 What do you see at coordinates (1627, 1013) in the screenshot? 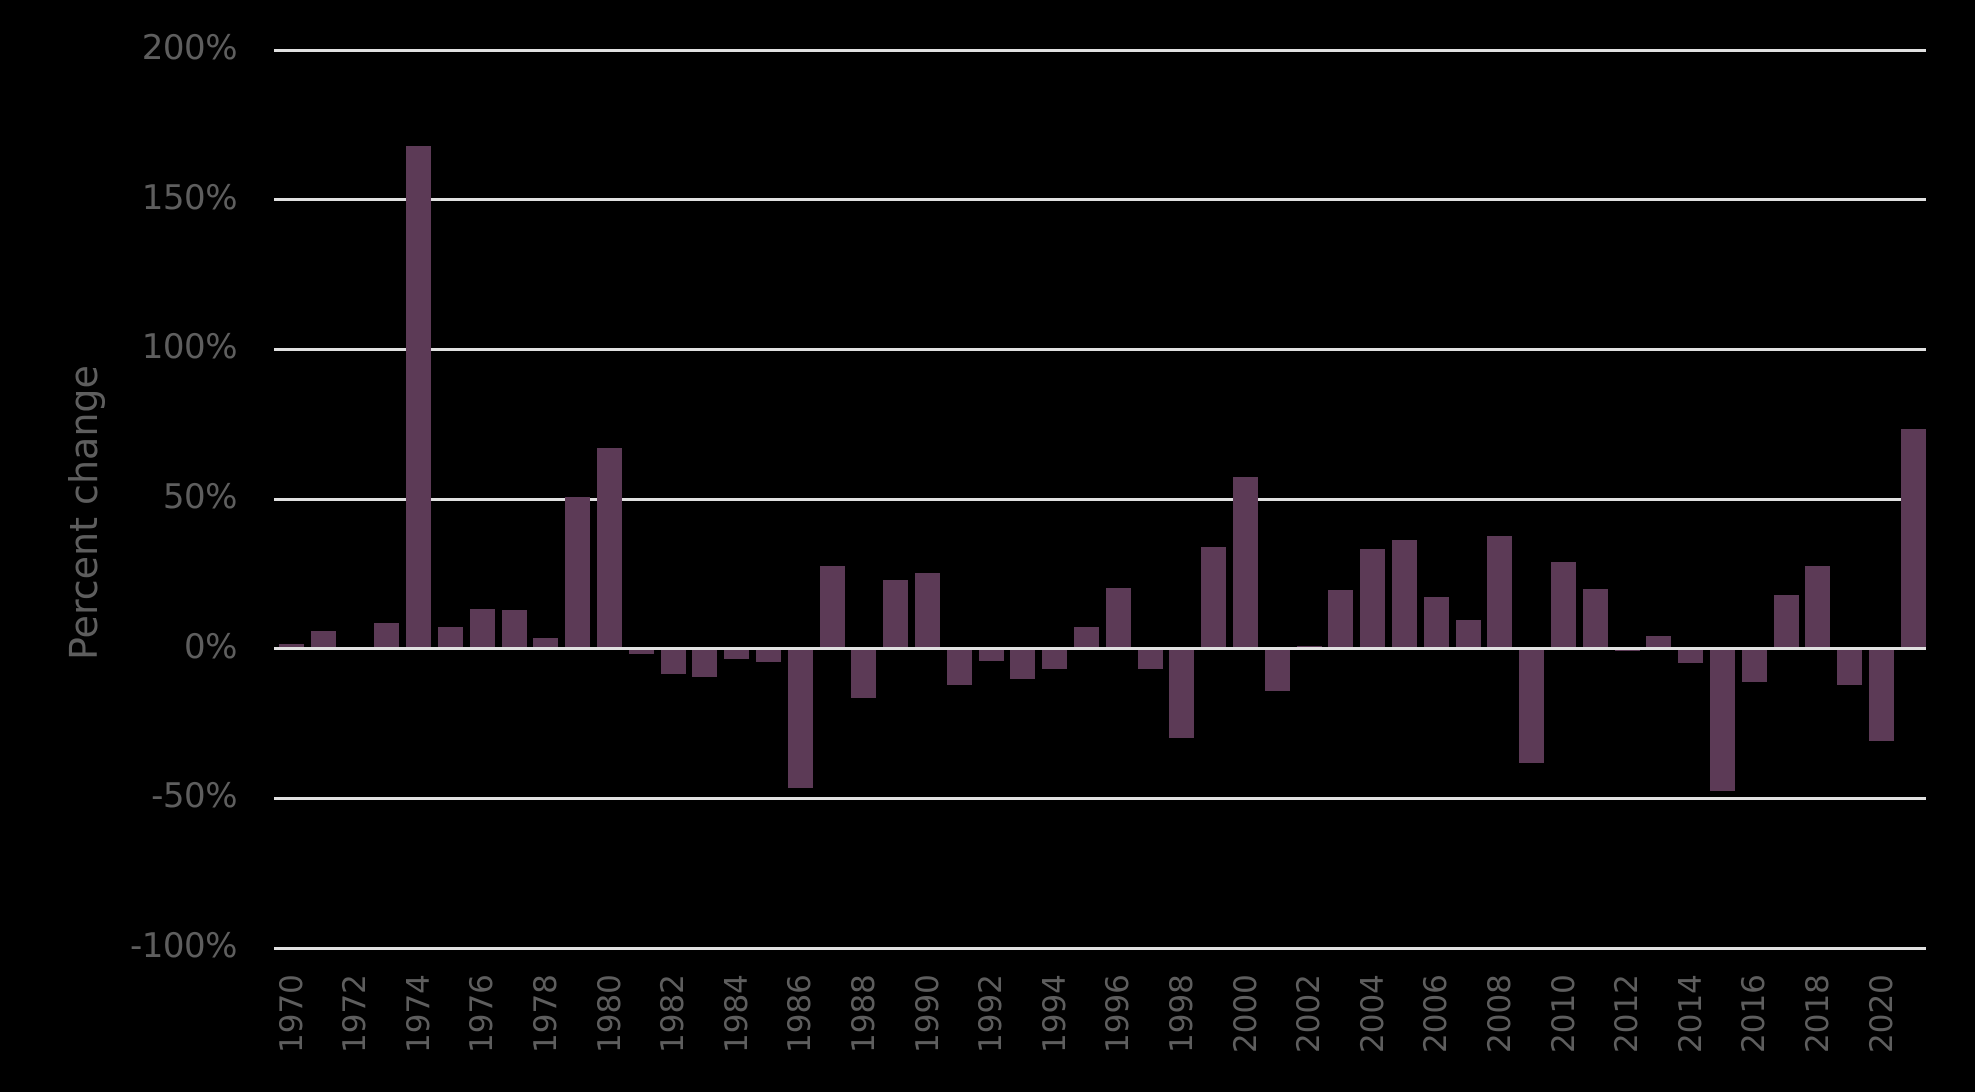
I see `x-tick-label: 2012` at bounding box center [1627, 1013].